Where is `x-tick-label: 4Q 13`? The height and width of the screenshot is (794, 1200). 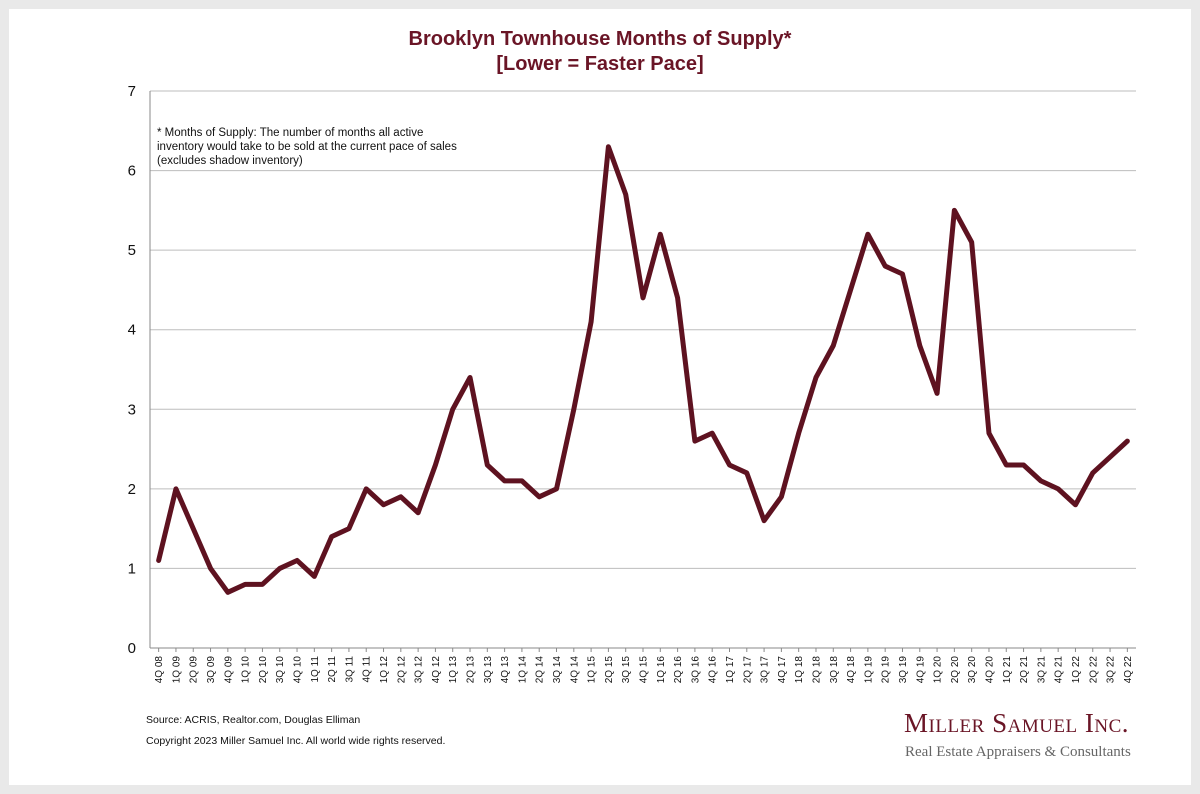
x-tick-label: 4Q 13 is located at coordinates (505, 670).